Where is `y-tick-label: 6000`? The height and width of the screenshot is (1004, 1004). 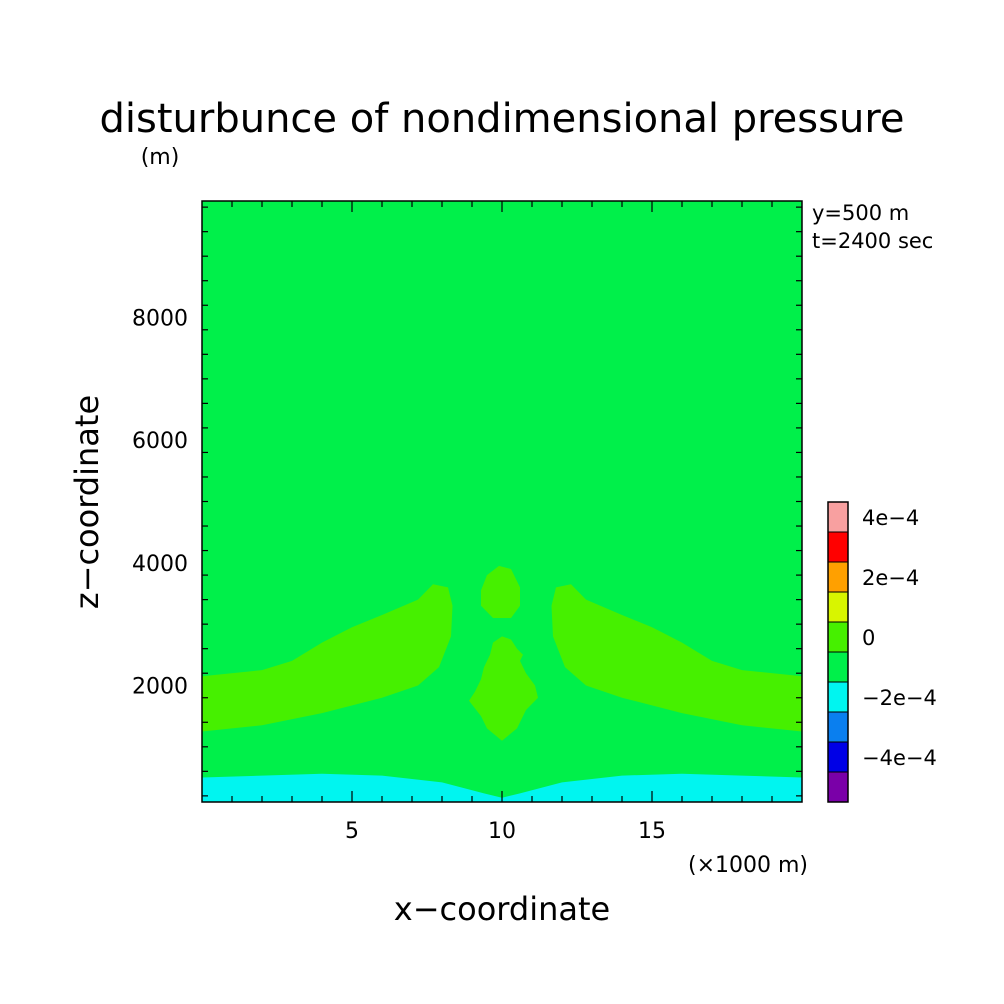 y-tick-label: 6000 is located at coordinates (160, 441).